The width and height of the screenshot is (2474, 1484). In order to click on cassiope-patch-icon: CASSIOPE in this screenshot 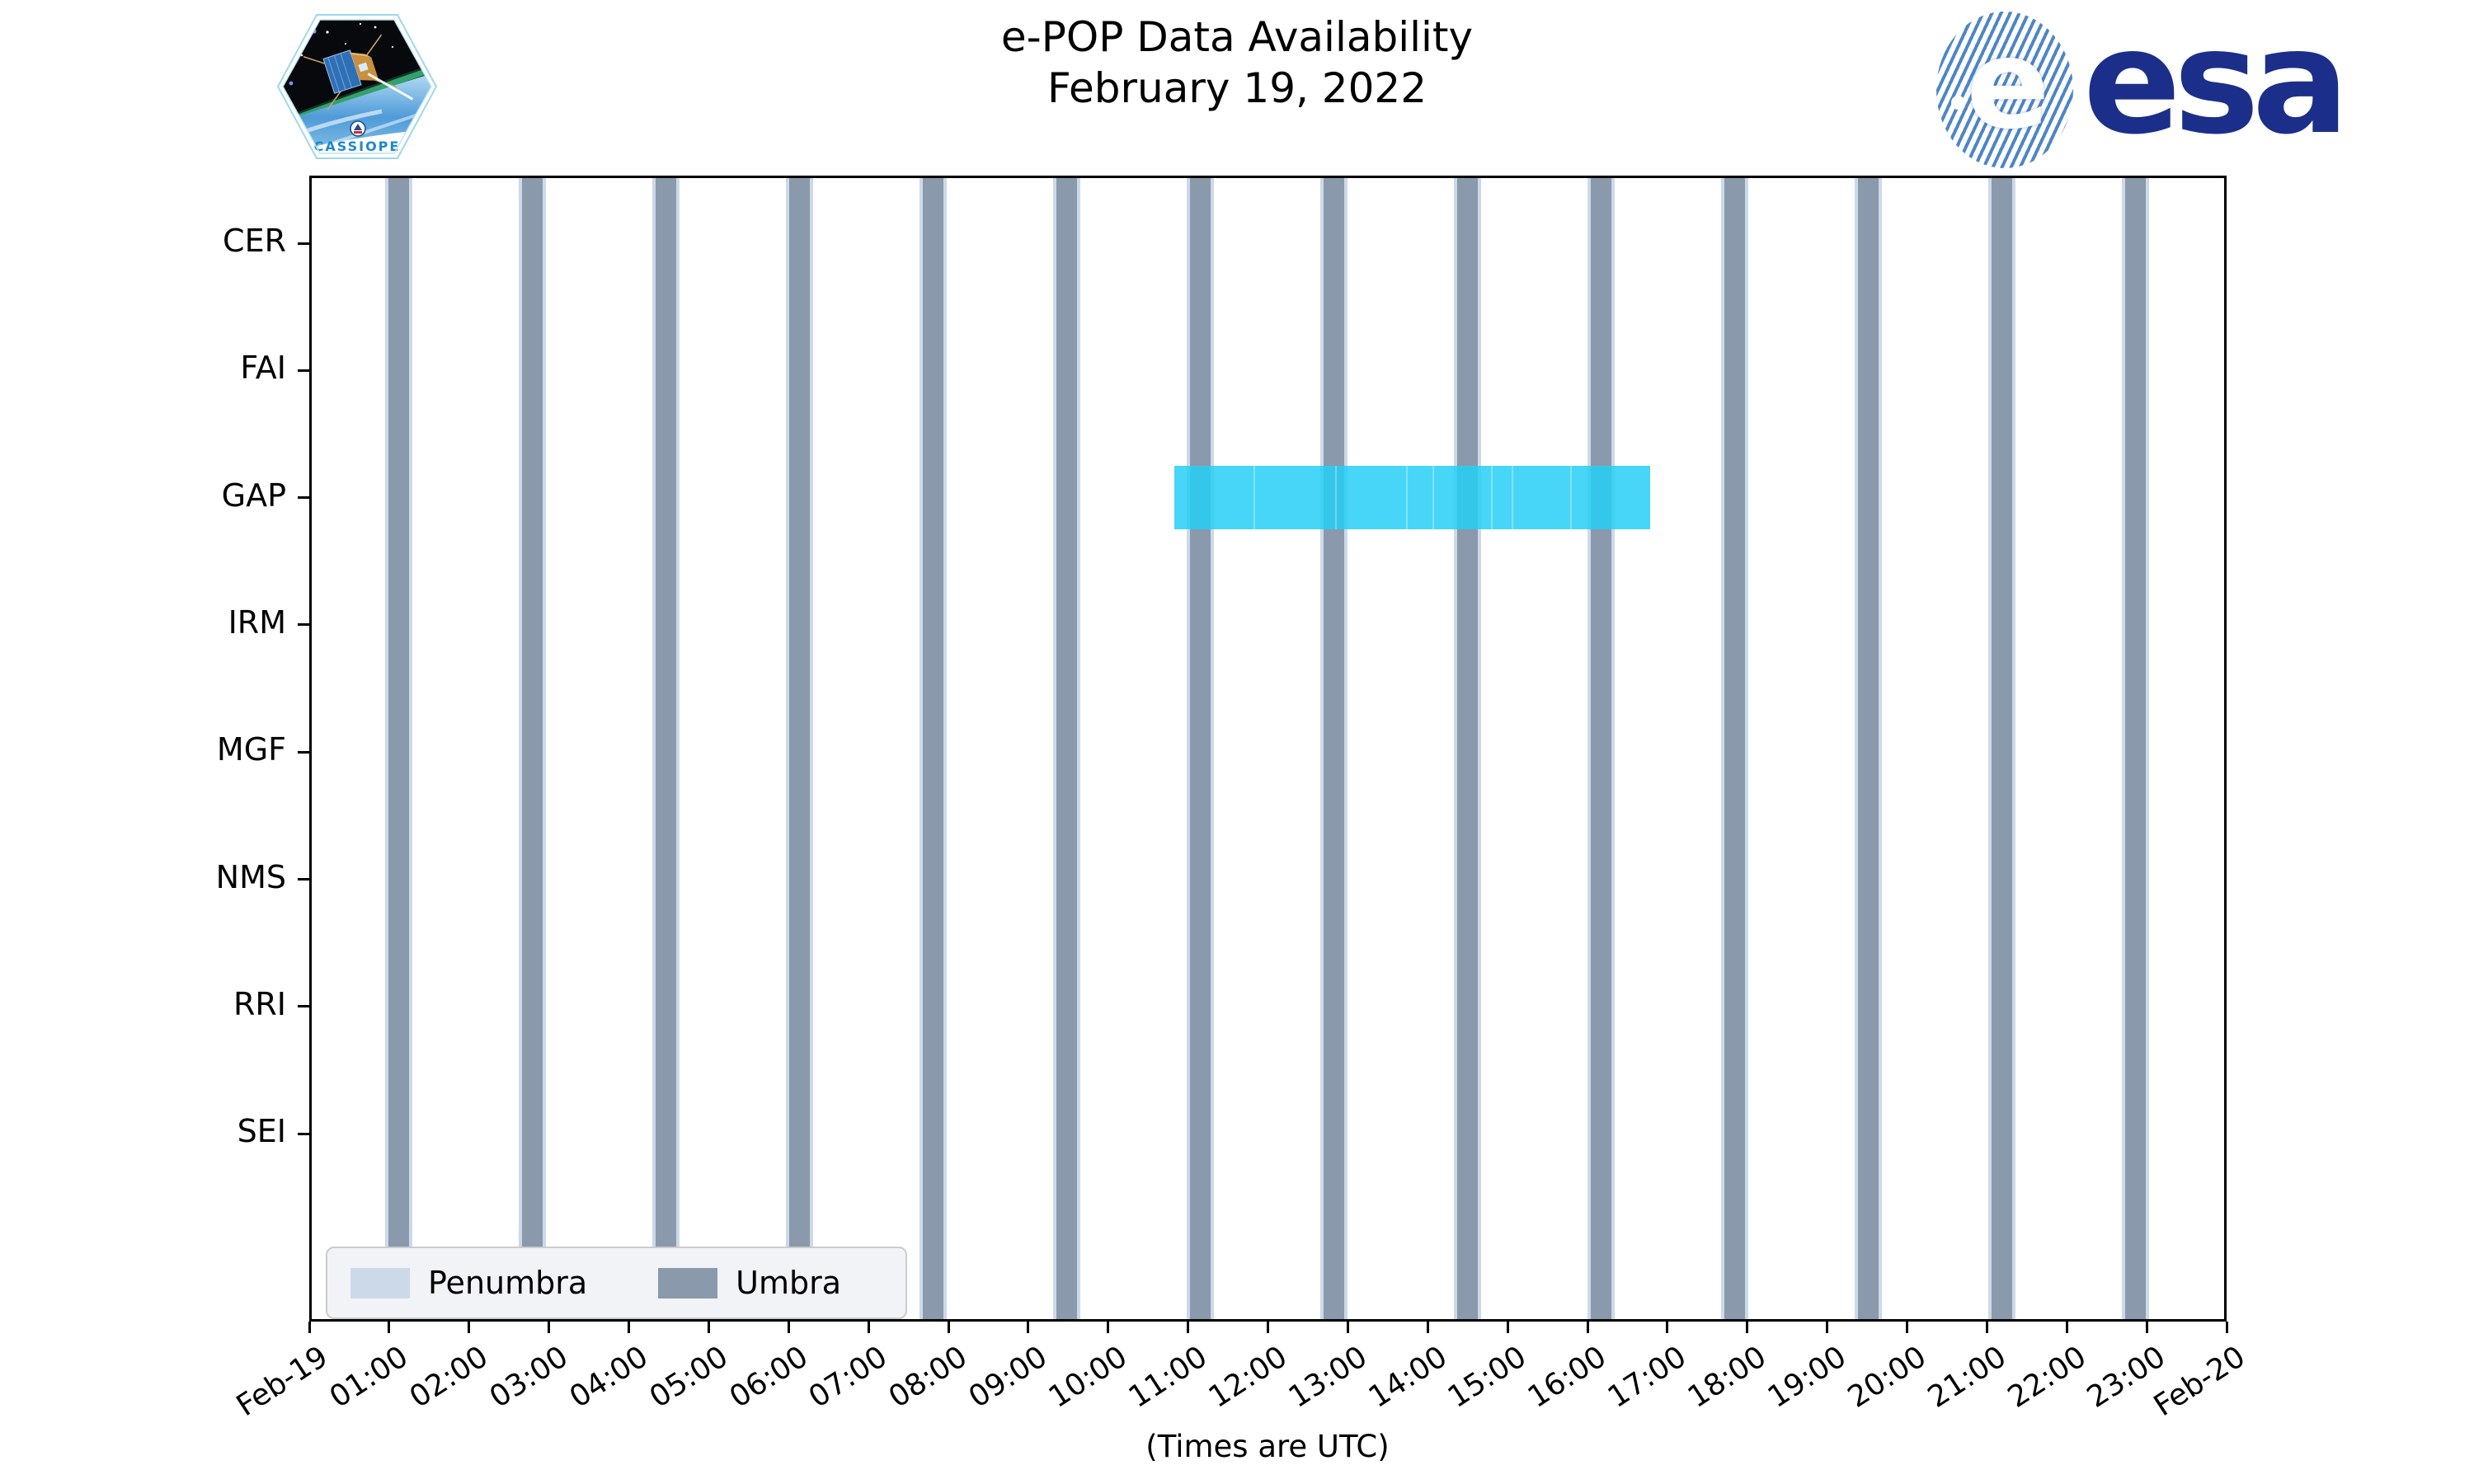, I will do `click(357, 86)`.